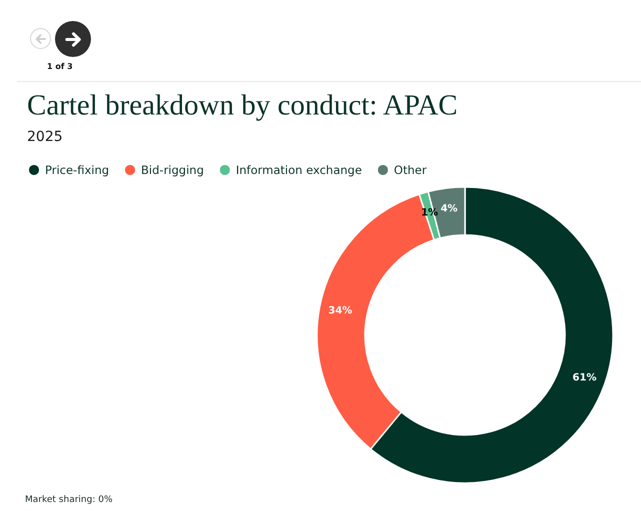 The image size is (641, 511). What do you see at coordinates (340, 311) in the screenshot?
I see `data-label: 34%` at bounding box center [340, 311].